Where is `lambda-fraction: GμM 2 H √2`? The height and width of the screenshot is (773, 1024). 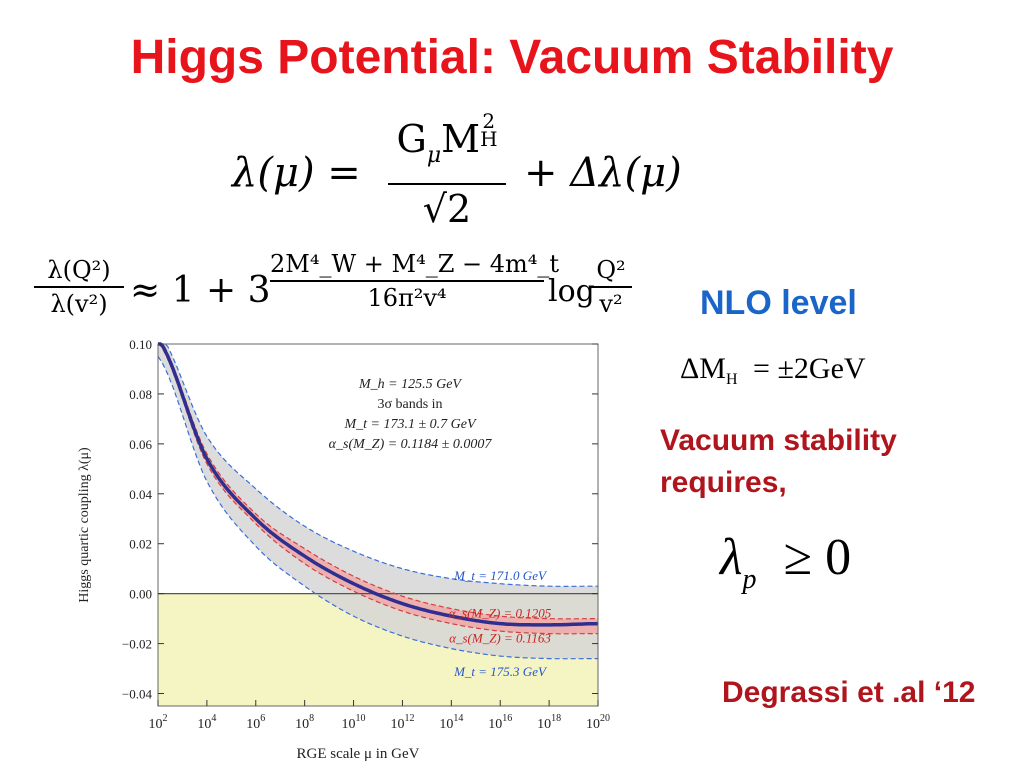
lambda-fraction: GμM 2 H √2 is located at coordinates (447, 171).